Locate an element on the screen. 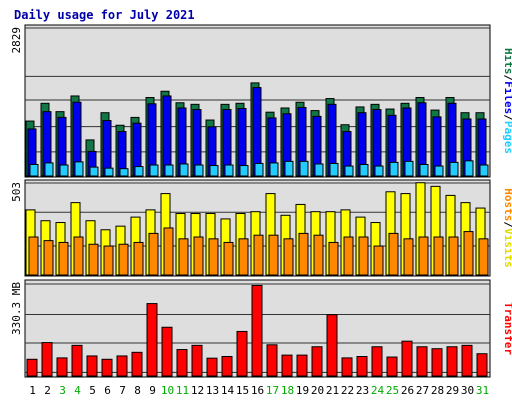  x-tick-label-day-3: 3 is located at coordinates (62, 390).